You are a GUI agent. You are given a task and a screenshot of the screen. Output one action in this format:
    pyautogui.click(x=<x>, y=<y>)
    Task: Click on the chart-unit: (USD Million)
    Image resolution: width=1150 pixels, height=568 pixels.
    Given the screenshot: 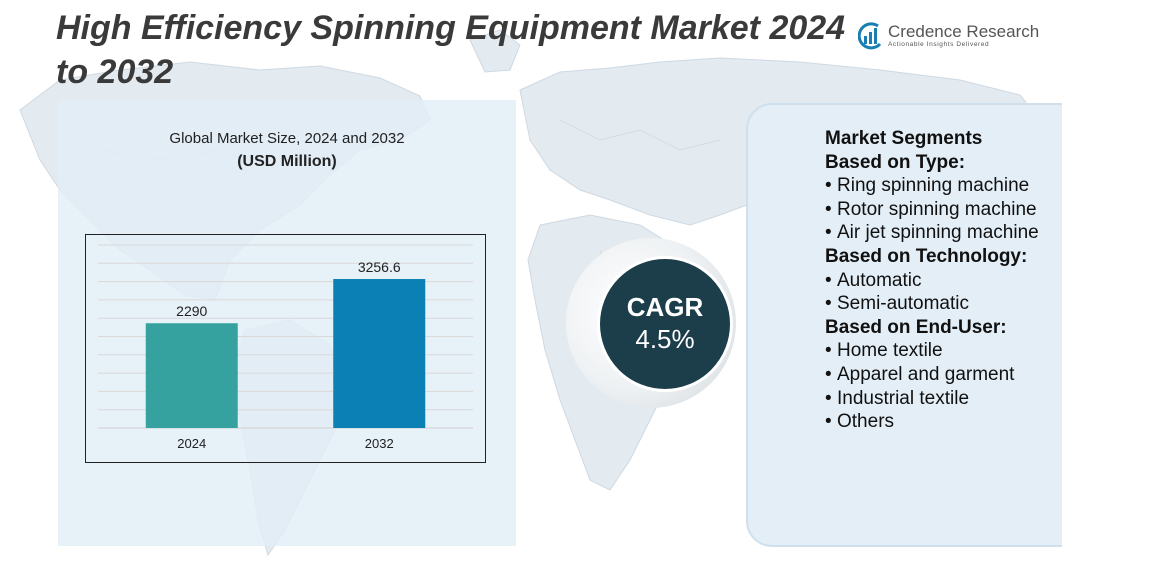 What is the action you would take?
    pyautogui.click(x=287, y=161)
    